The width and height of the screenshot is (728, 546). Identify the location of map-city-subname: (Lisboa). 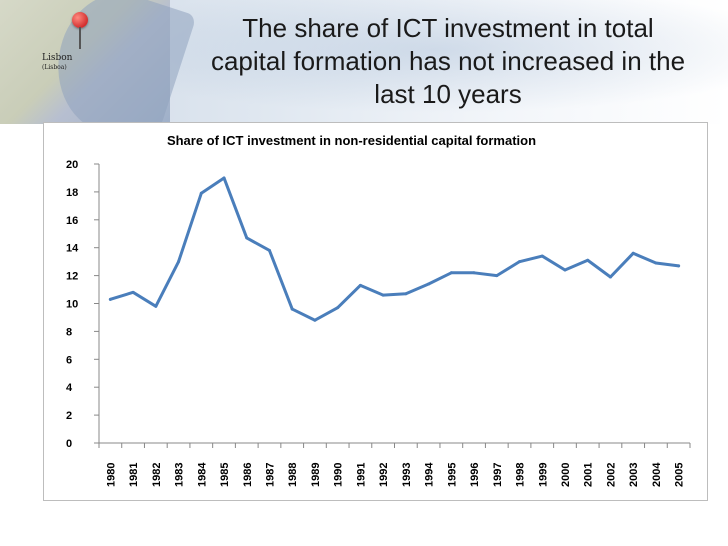
(54, 67).